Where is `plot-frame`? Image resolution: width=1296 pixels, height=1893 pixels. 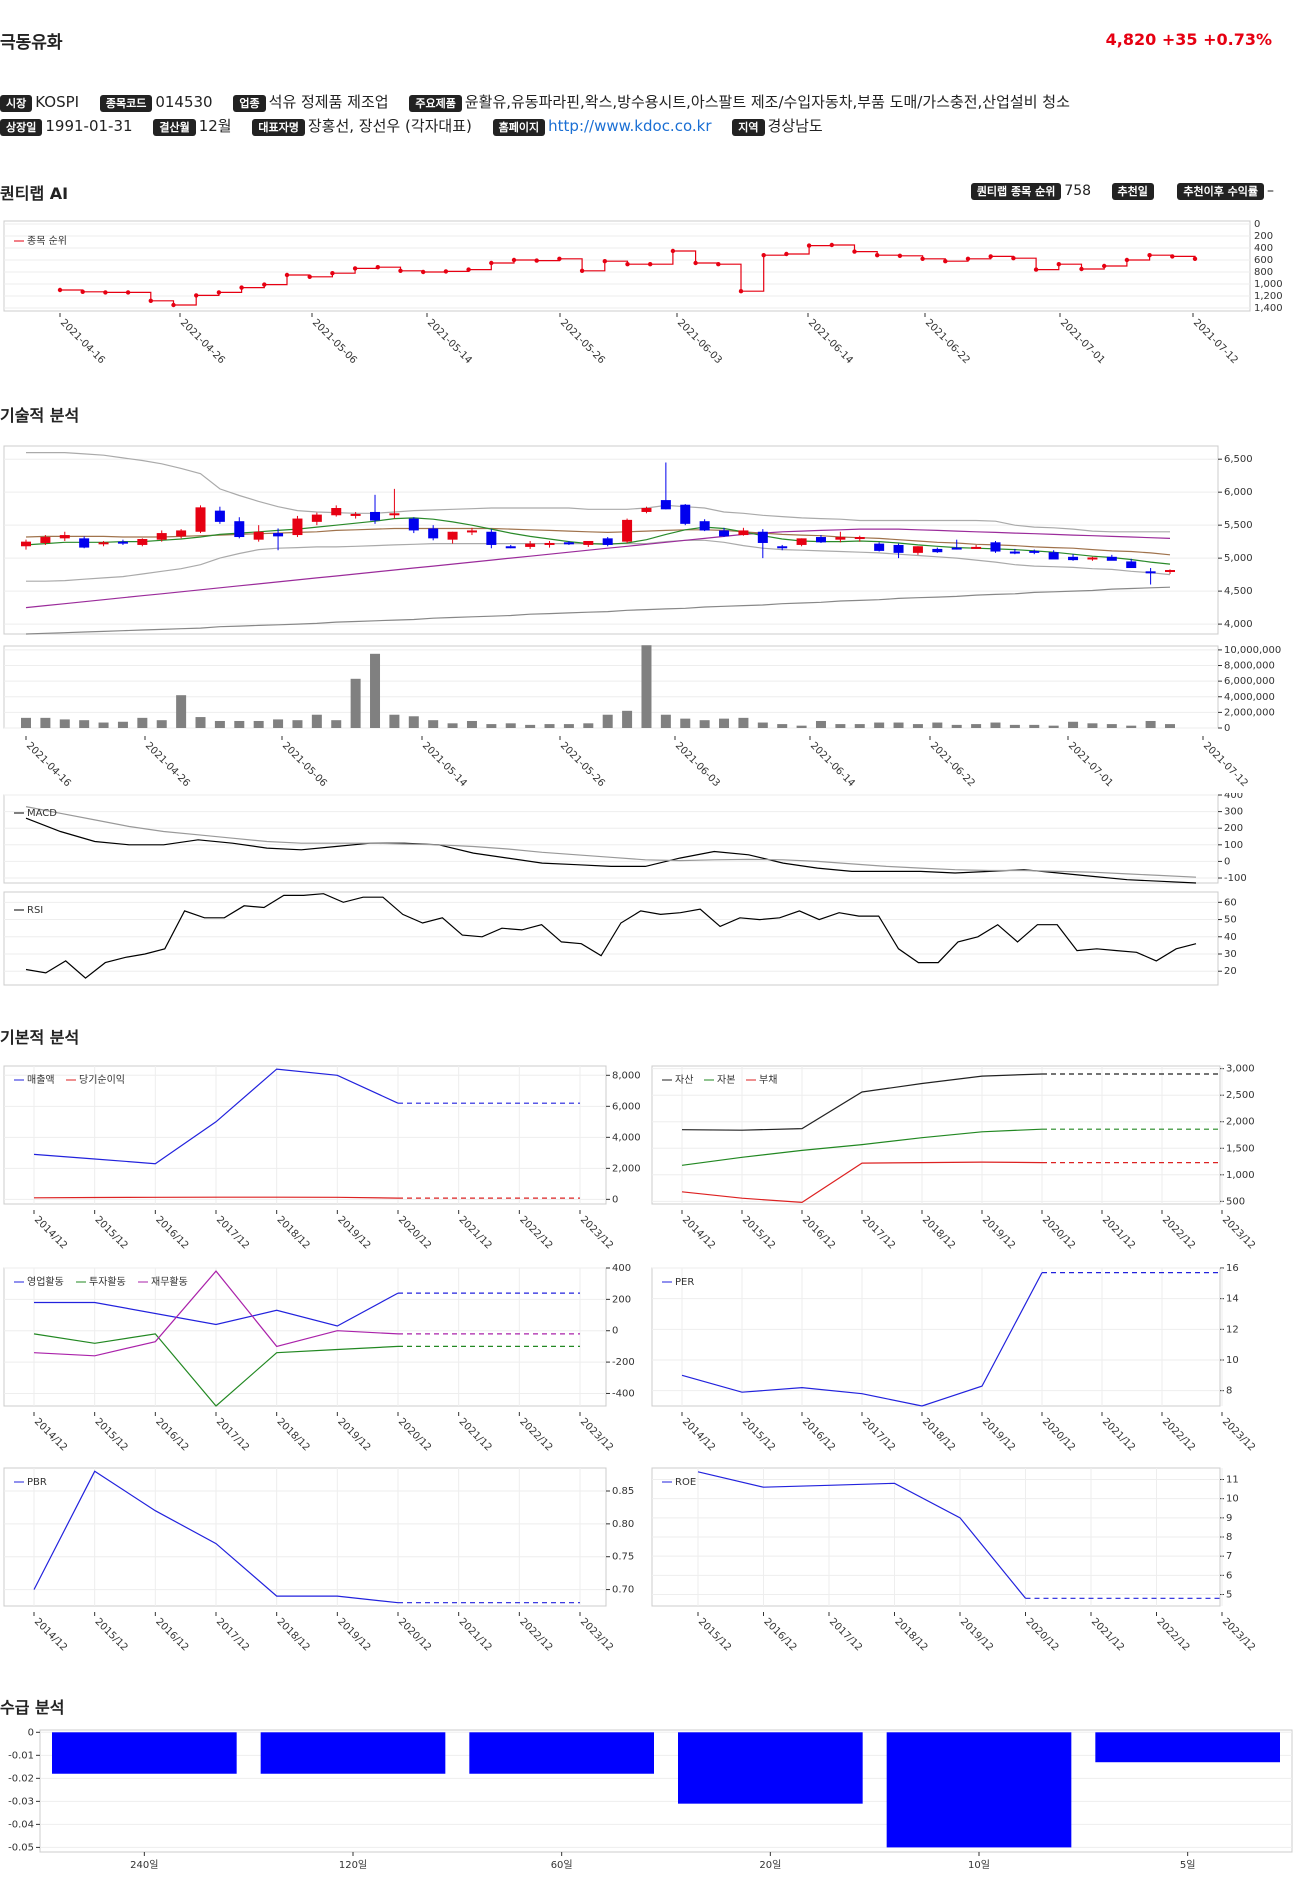
plot-frame is located at coordinates (611, 938).